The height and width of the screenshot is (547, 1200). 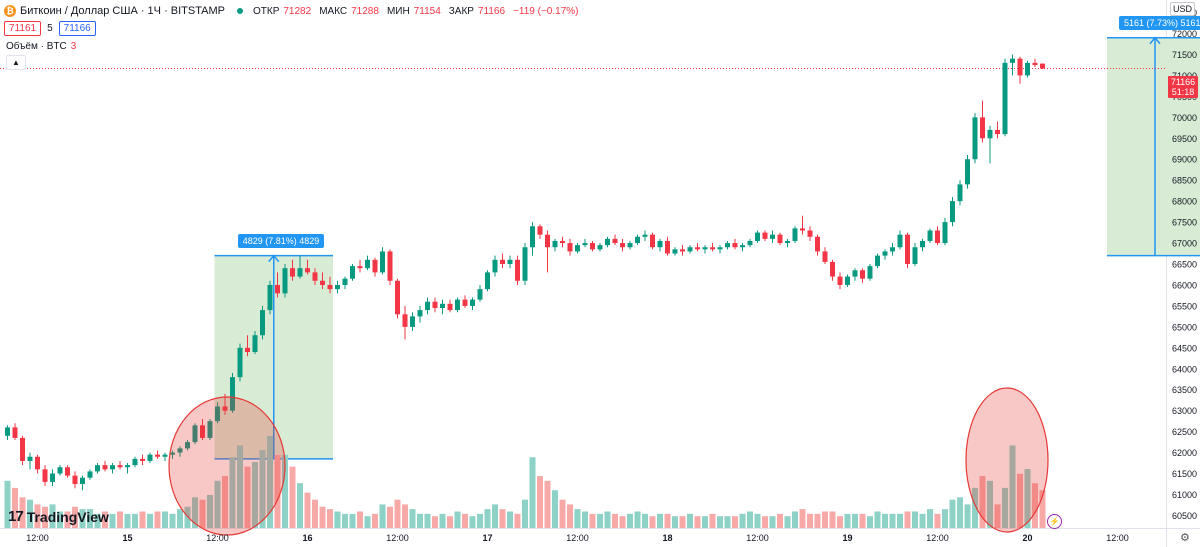 What do you see at coordinates (41, 46) in the screenshot?
I see `volume-indicator-legend: Объём · BTC 3` at bounding box center [41, 46].